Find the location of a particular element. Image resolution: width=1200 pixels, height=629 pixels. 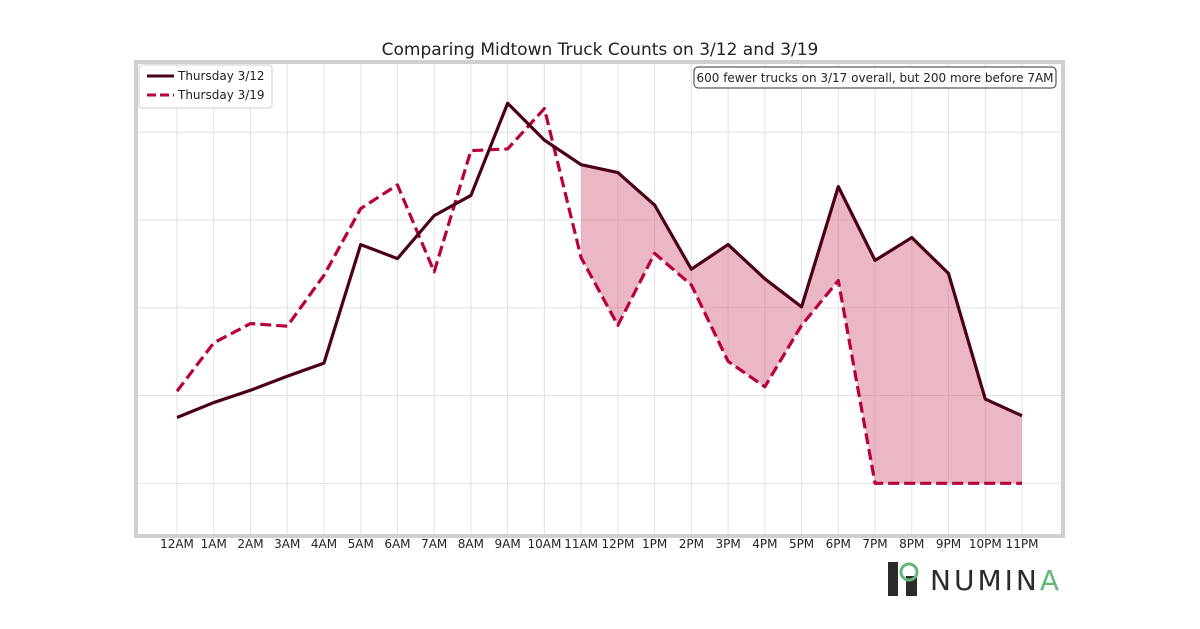

logo-ring is located at coordinates (909, 572).